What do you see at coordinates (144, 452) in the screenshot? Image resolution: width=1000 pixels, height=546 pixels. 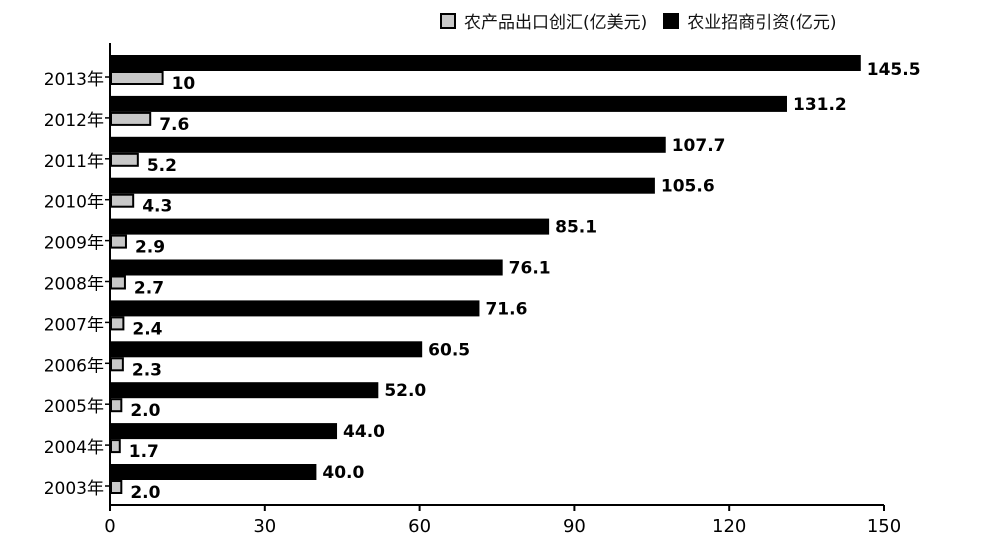 I see `data-label-export: 1.7` at bounding box center [144, 452].